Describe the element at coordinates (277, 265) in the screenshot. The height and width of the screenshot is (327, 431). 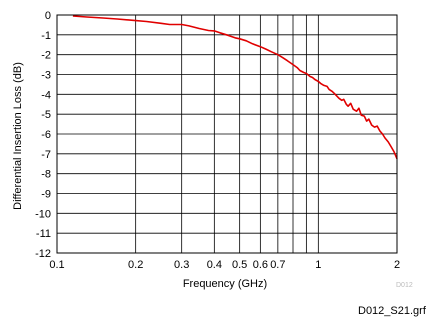
I see `x-tick-label: 0.7` at that location.